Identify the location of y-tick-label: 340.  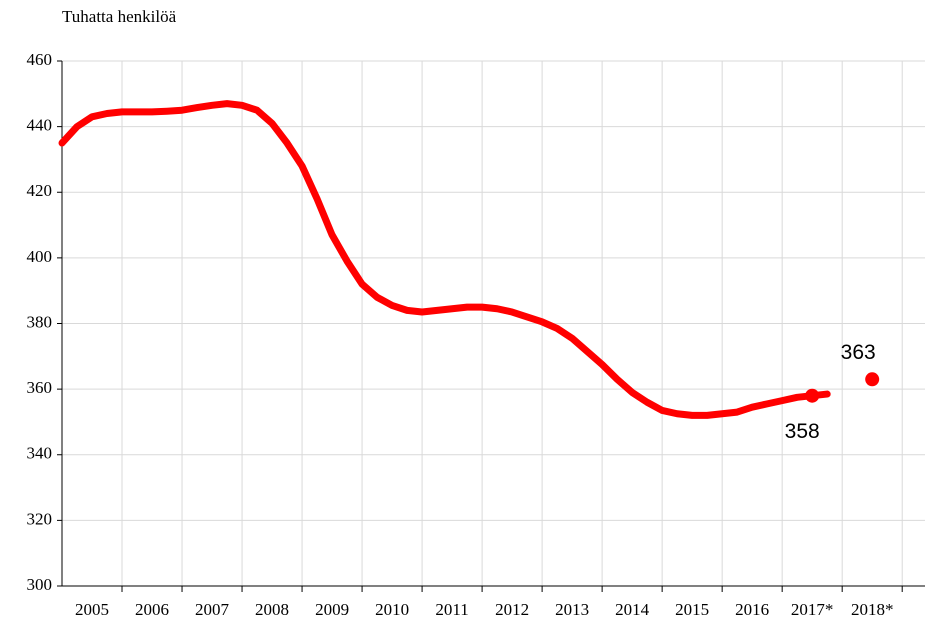
(40, 453).